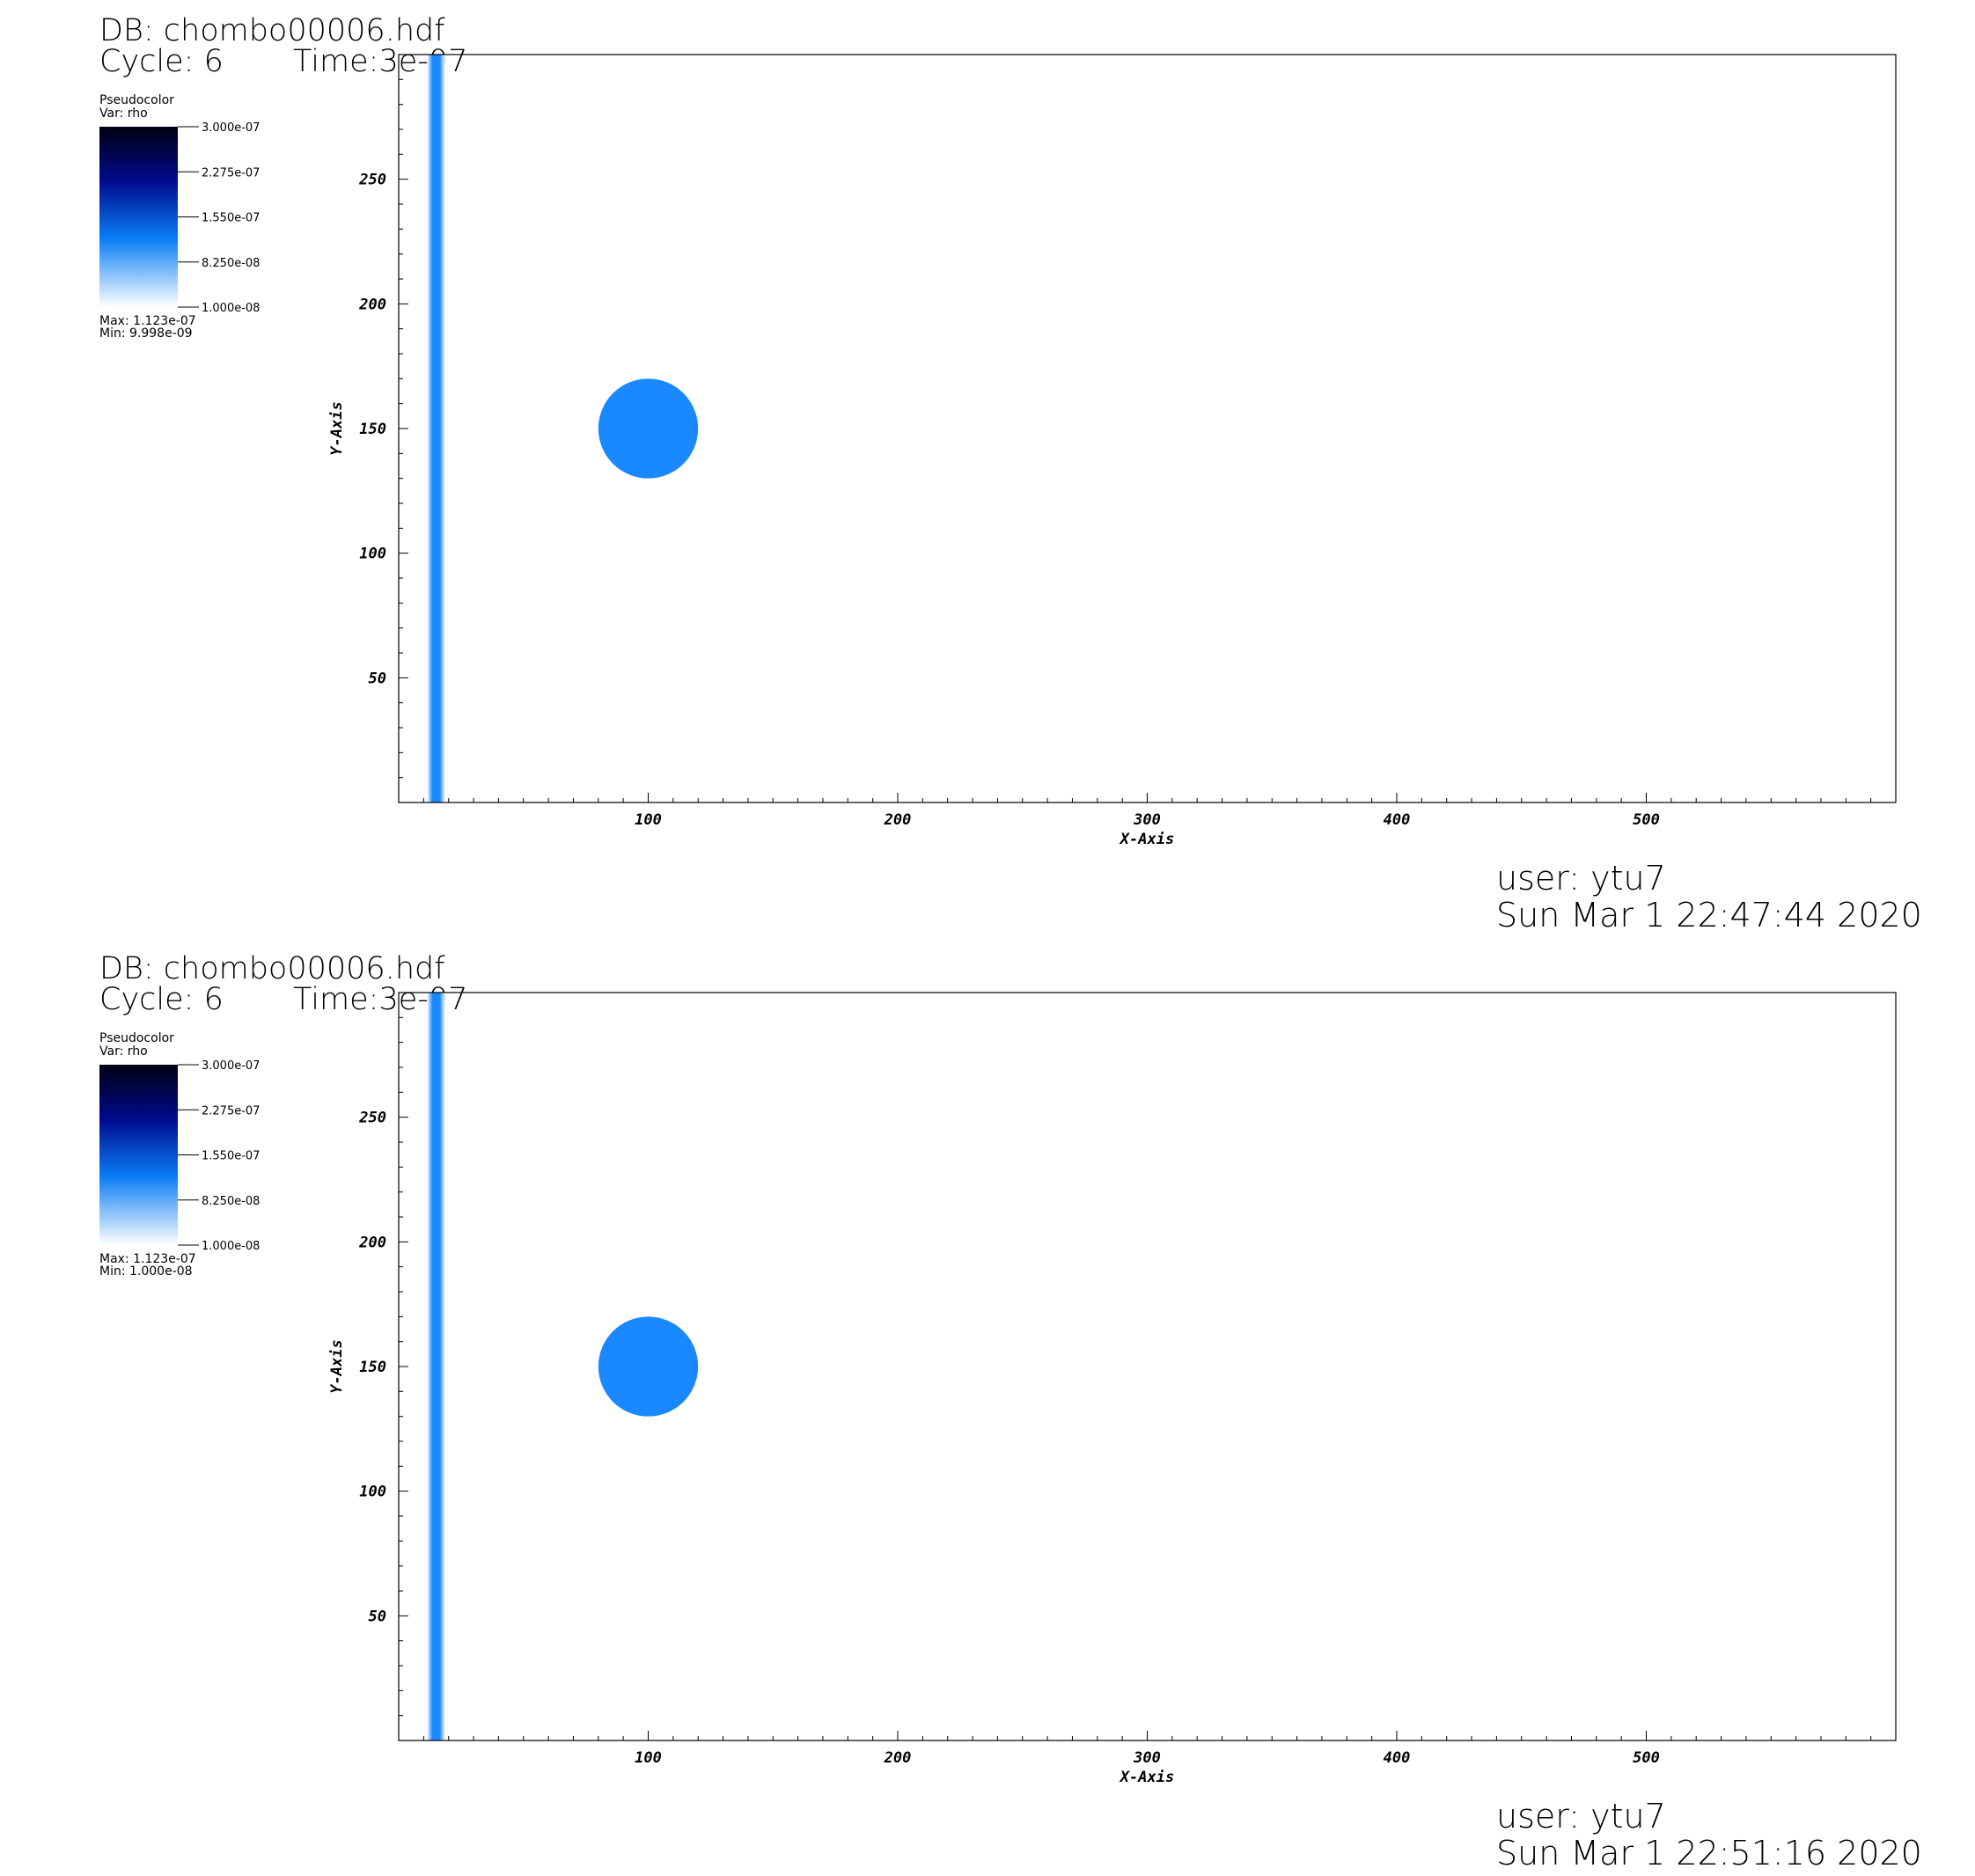 Image resolution: width=1975 pixels, height=1876 pixels. What do you see at coordinates (146, 333) in the screenshot?
I see `legend-min-label: Min: 9.998e-09` at bounding box center [146, 333].